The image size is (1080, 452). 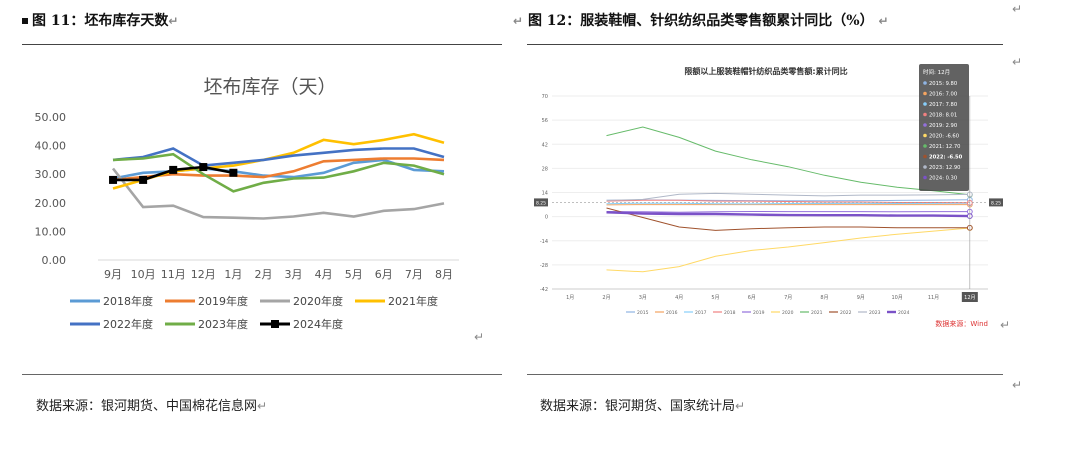 What do you see at coordinates (679, 298) in the screenshot?
I see `right-x-tick-label: 4月` at bounding box center [679, 298].